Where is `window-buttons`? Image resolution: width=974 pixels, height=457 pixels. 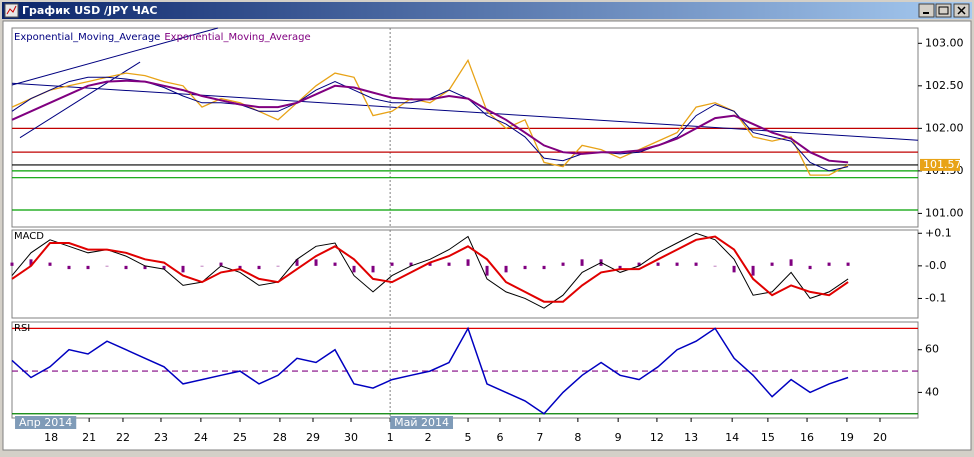 window-buttons is located at coordinates (944, 10).